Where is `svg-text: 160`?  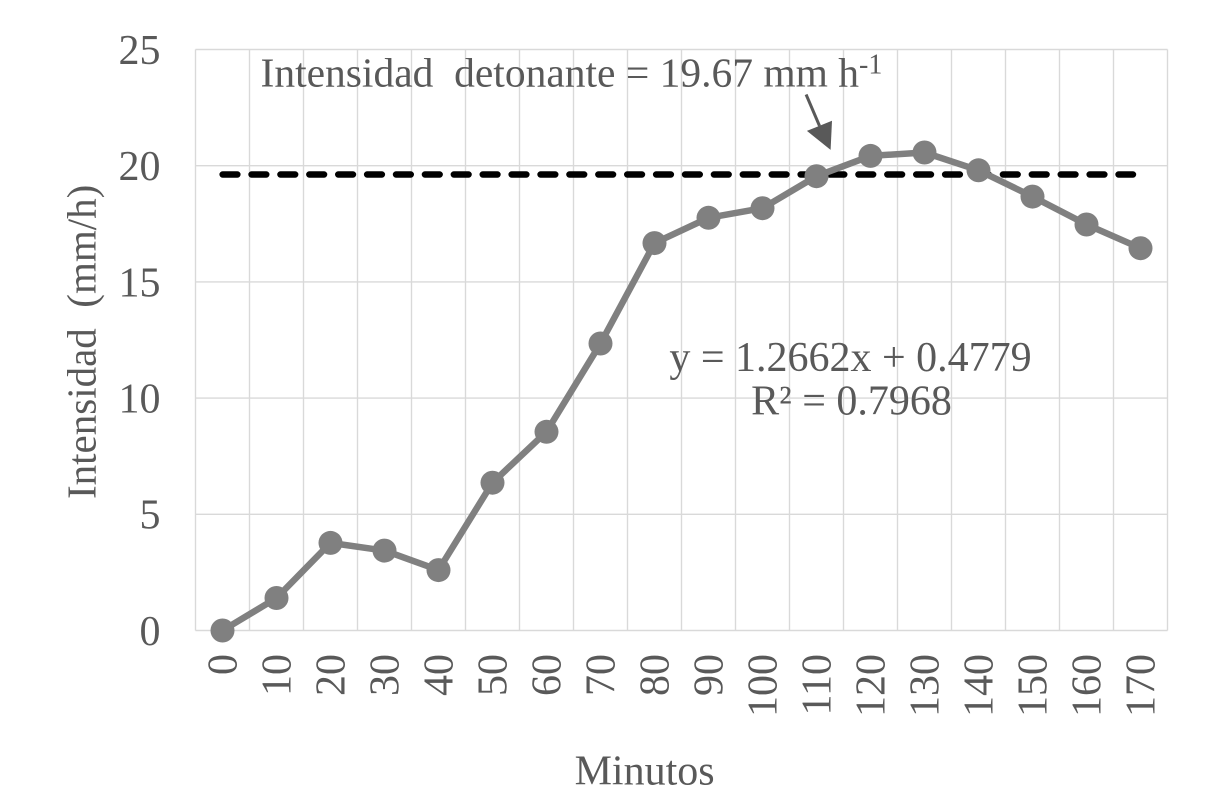 svg-text: 160 is located at coordinates (1088, 685).